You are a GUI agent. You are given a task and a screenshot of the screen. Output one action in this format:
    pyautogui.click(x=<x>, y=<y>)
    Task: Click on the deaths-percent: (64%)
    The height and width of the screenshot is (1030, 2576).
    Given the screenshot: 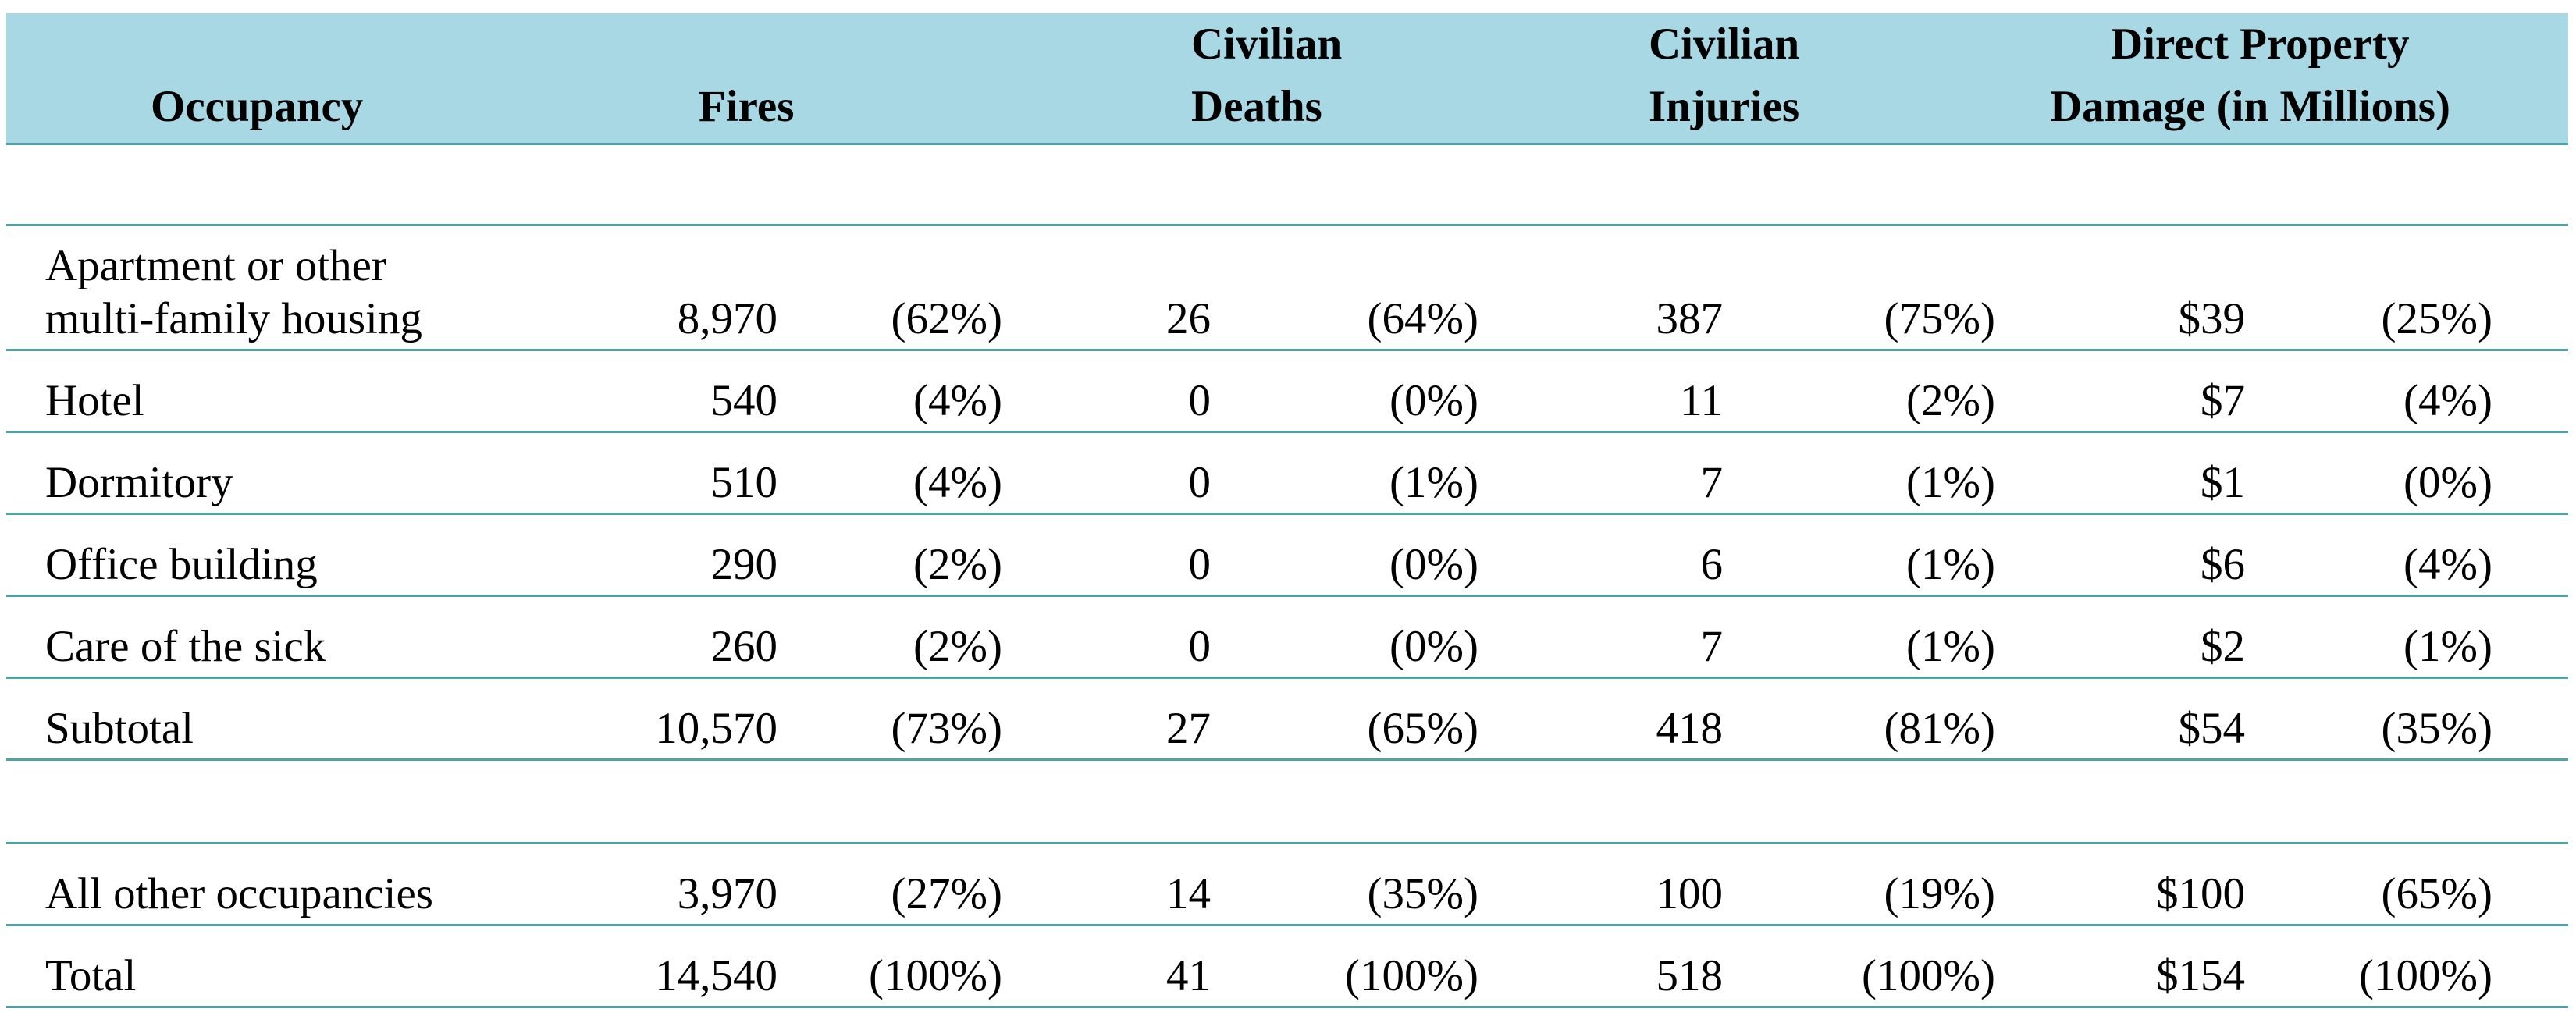 What is the action you would take?
    pyautogui.click(x=1344, y=288)
    